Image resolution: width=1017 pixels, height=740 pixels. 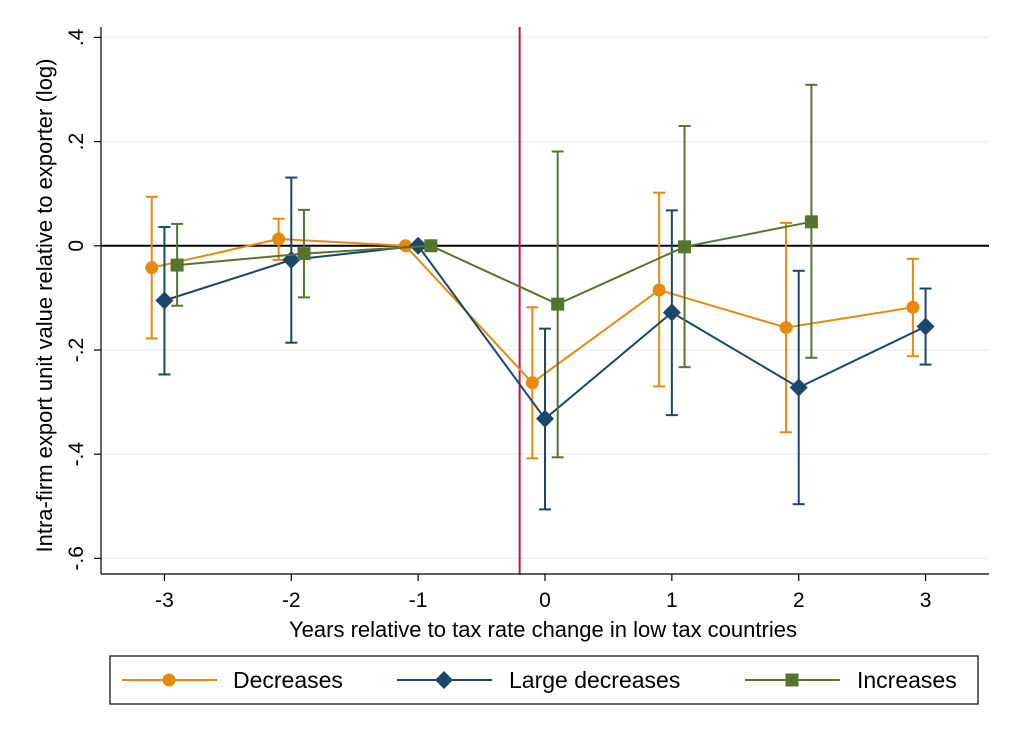 What do you see at coordinates (76, 454) in the screenshot?
I see `y-tick-label: -.4` at bounding box center [76, 454].